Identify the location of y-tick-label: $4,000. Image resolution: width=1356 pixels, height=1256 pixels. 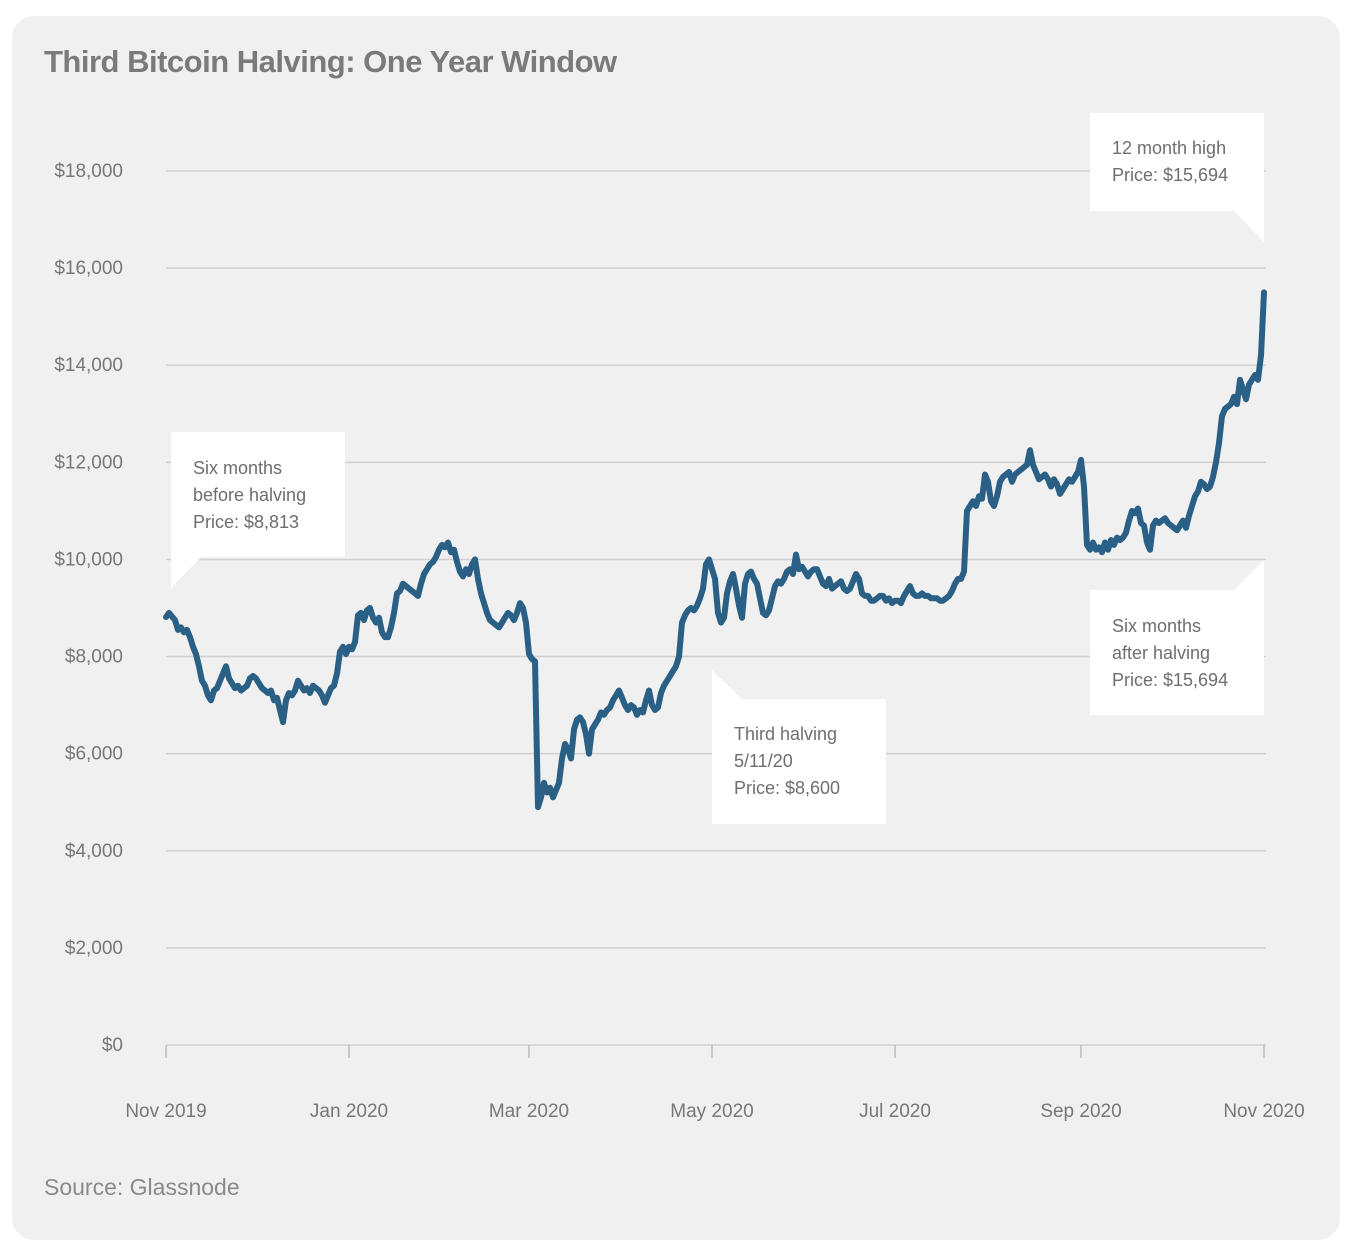
(94, 851).